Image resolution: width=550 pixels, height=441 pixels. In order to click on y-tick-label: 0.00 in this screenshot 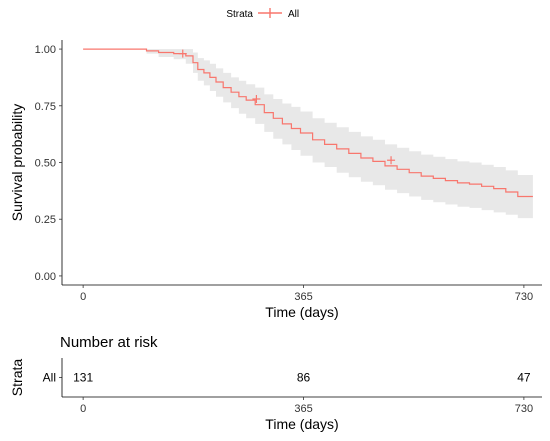, I will do `click(45, 277)`.